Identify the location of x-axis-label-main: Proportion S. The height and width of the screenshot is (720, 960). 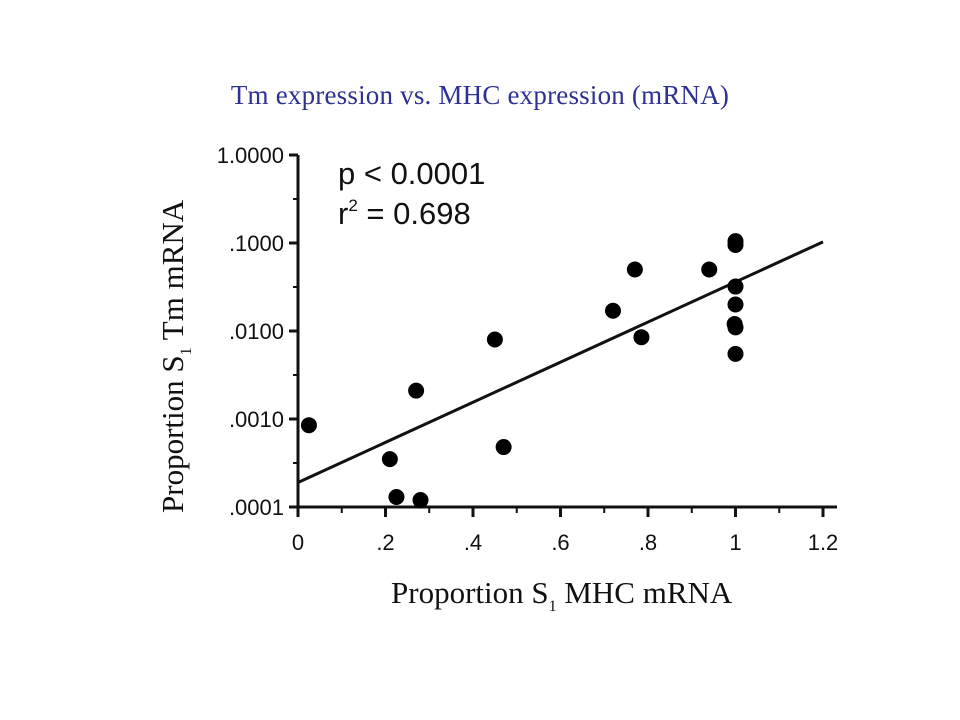
(470, 592).